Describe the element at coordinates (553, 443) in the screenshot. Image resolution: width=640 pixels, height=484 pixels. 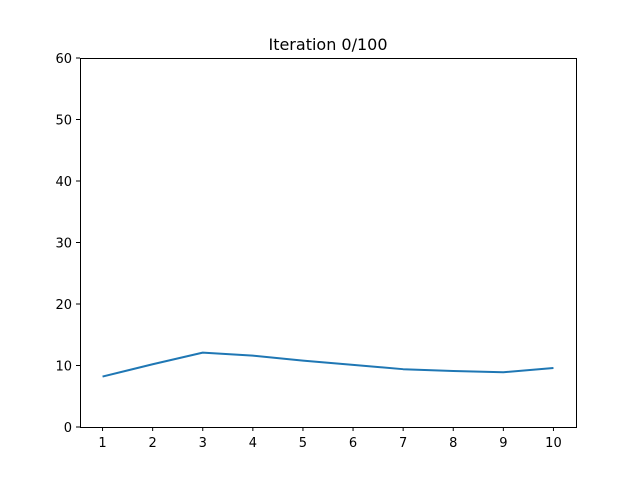
I see `x-tick-label: 10` at that location.